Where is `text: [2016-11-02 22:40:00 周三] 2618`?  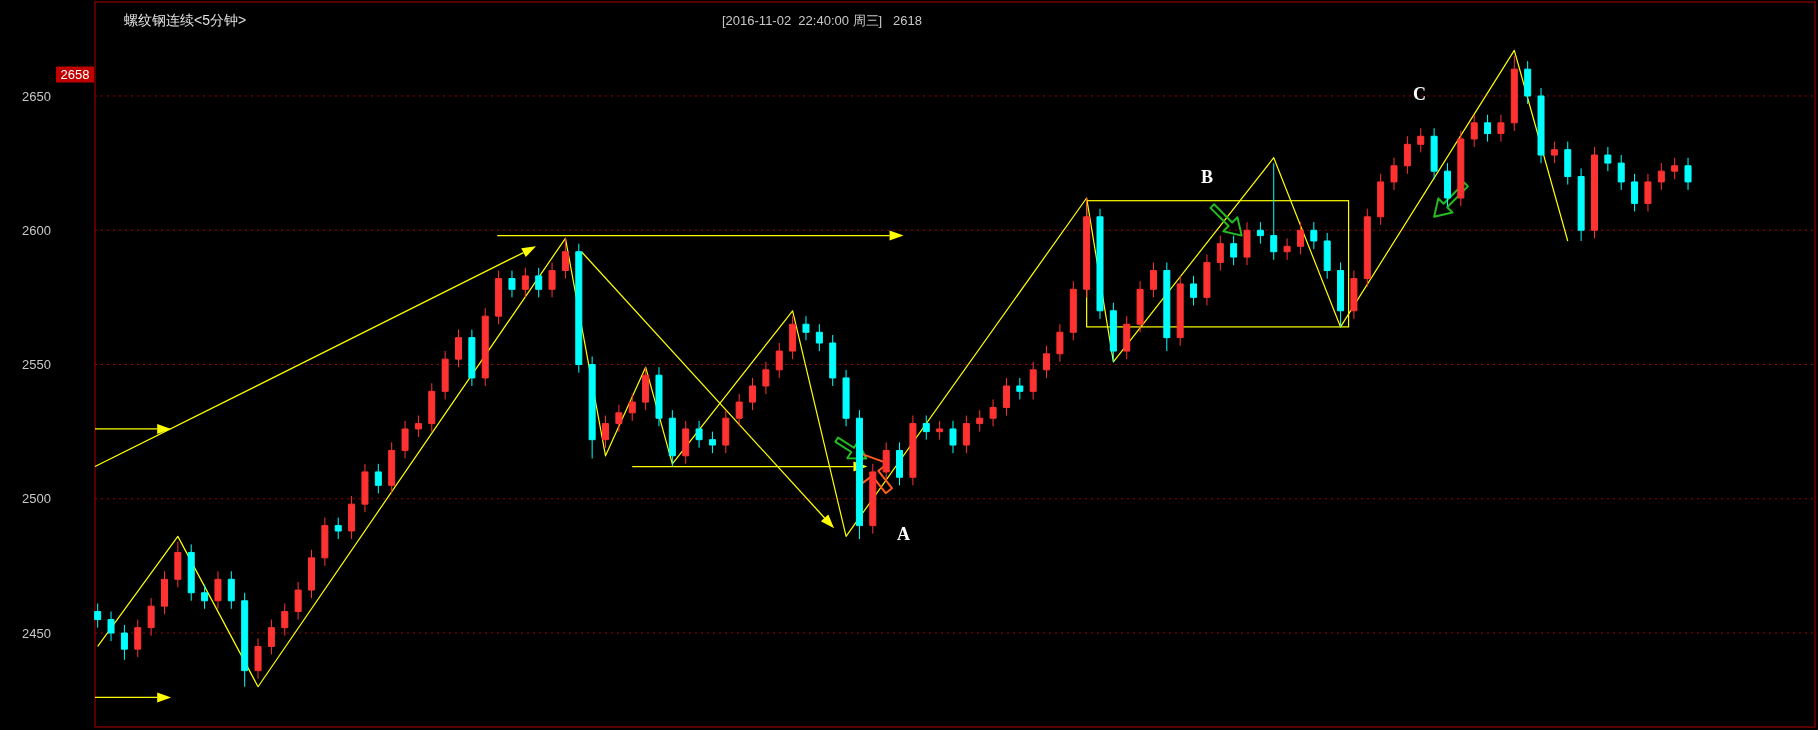 text: [2016-11-02 22:40:00 周三] 2618 is located at coordinates (822, 20).